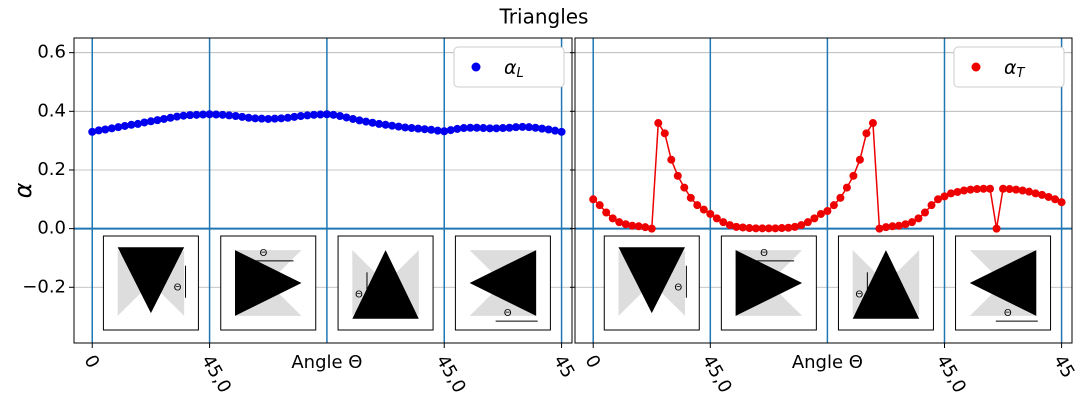 The height and width of the screenshot is (404, 1089). Describe the element at coordinates (593, 362) in the screenshot. I see `x-tick-label: 0` at that location.